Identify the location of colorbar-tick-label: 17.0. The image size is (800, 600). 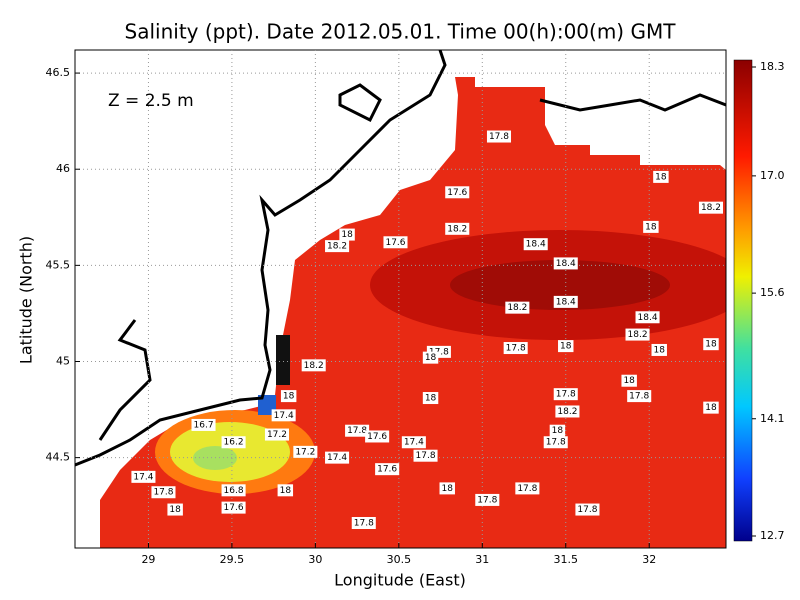
(772, 175).